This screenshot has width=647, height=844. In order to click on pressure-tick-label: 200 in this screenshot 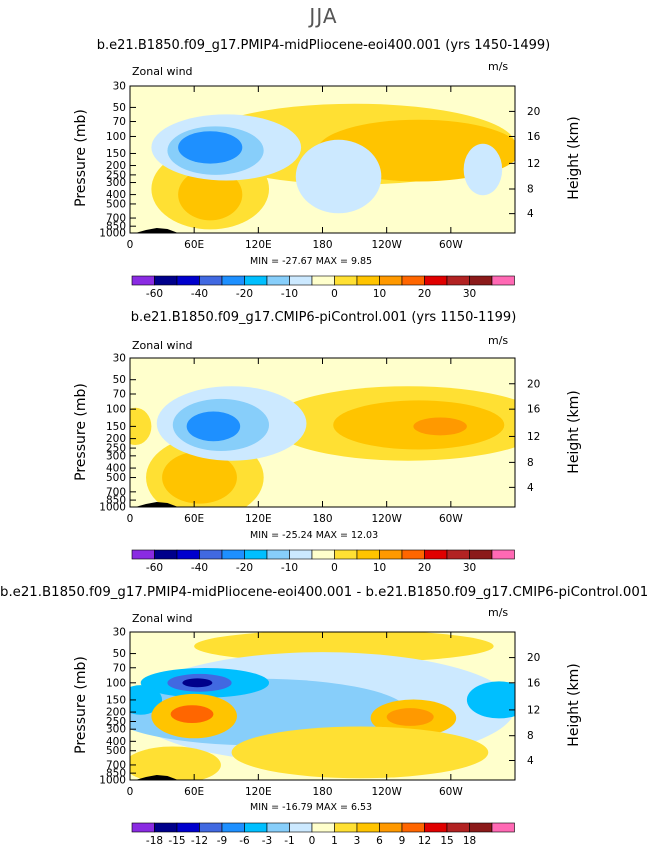, I will do `click(116, 166)`.